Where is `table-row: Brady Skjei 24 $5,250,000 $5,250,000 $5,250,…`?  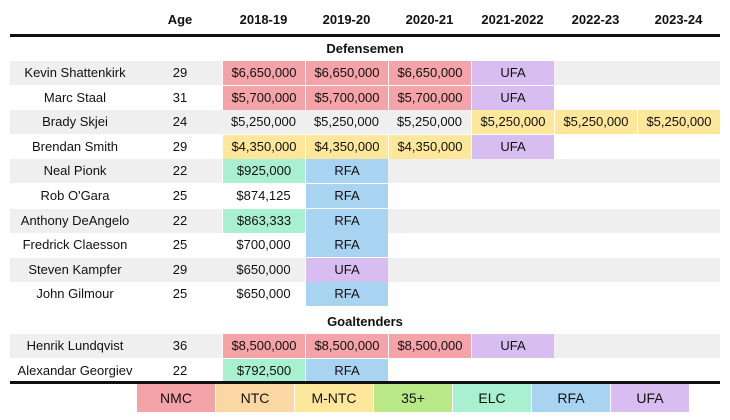 table-row: Brady Skjei 24 $5,250,000 $5,250,000 $5,250,… is located at coordinates (365, 122).